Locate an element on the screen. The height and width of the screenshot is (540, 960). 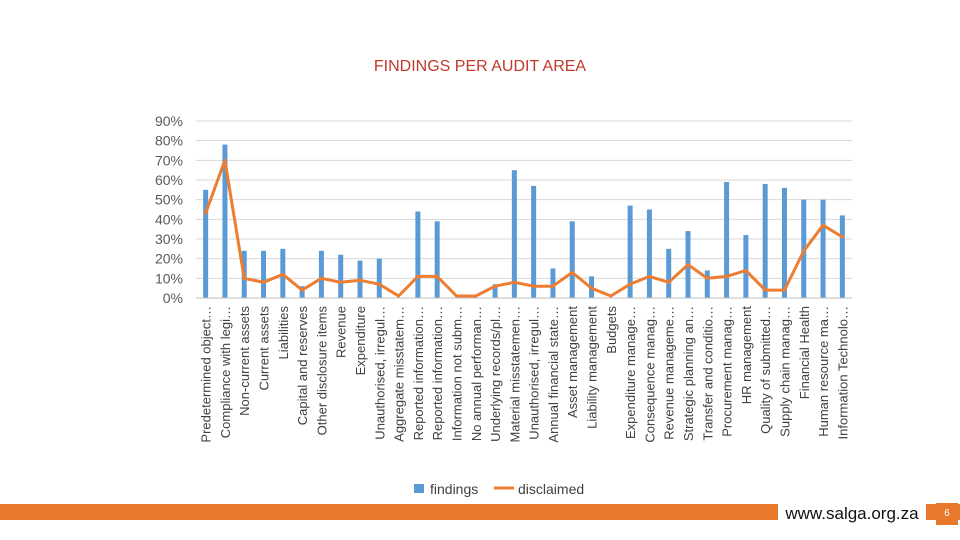
x-tick-label: Financial Health is located at coordinates (804, 352).